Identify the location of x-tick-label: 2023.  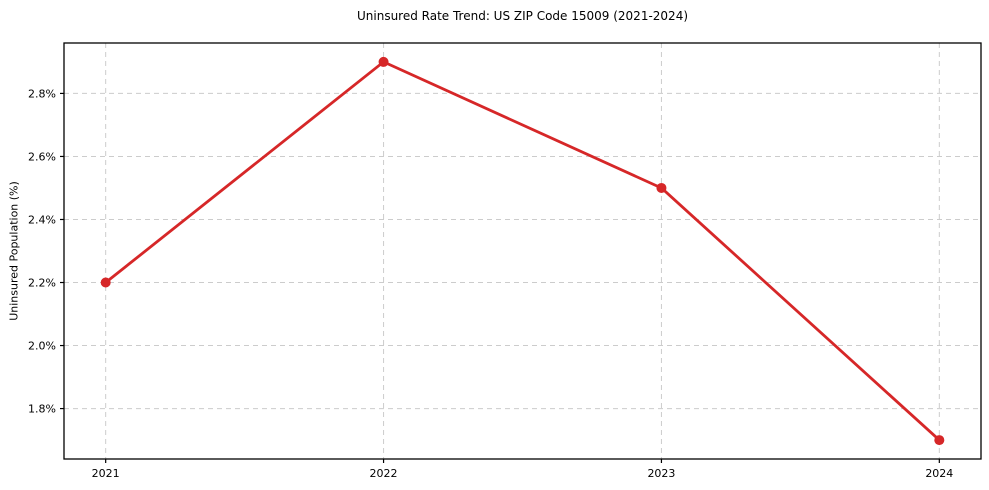
(661, 473).